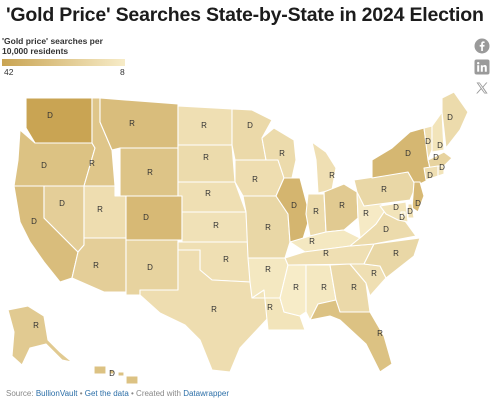 The width and height of the screenshot is (492, 400). I want to click on state-de, so click(411, 211).